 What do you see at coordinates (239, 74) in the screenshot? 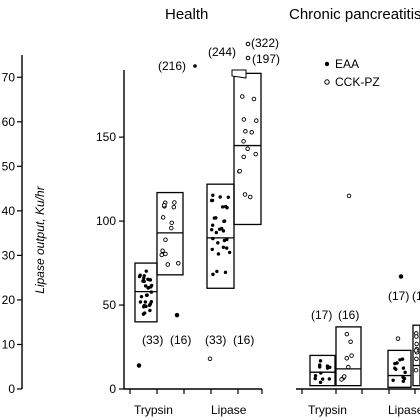
I see `off-scale-marker` at bounding box center [239, 74].